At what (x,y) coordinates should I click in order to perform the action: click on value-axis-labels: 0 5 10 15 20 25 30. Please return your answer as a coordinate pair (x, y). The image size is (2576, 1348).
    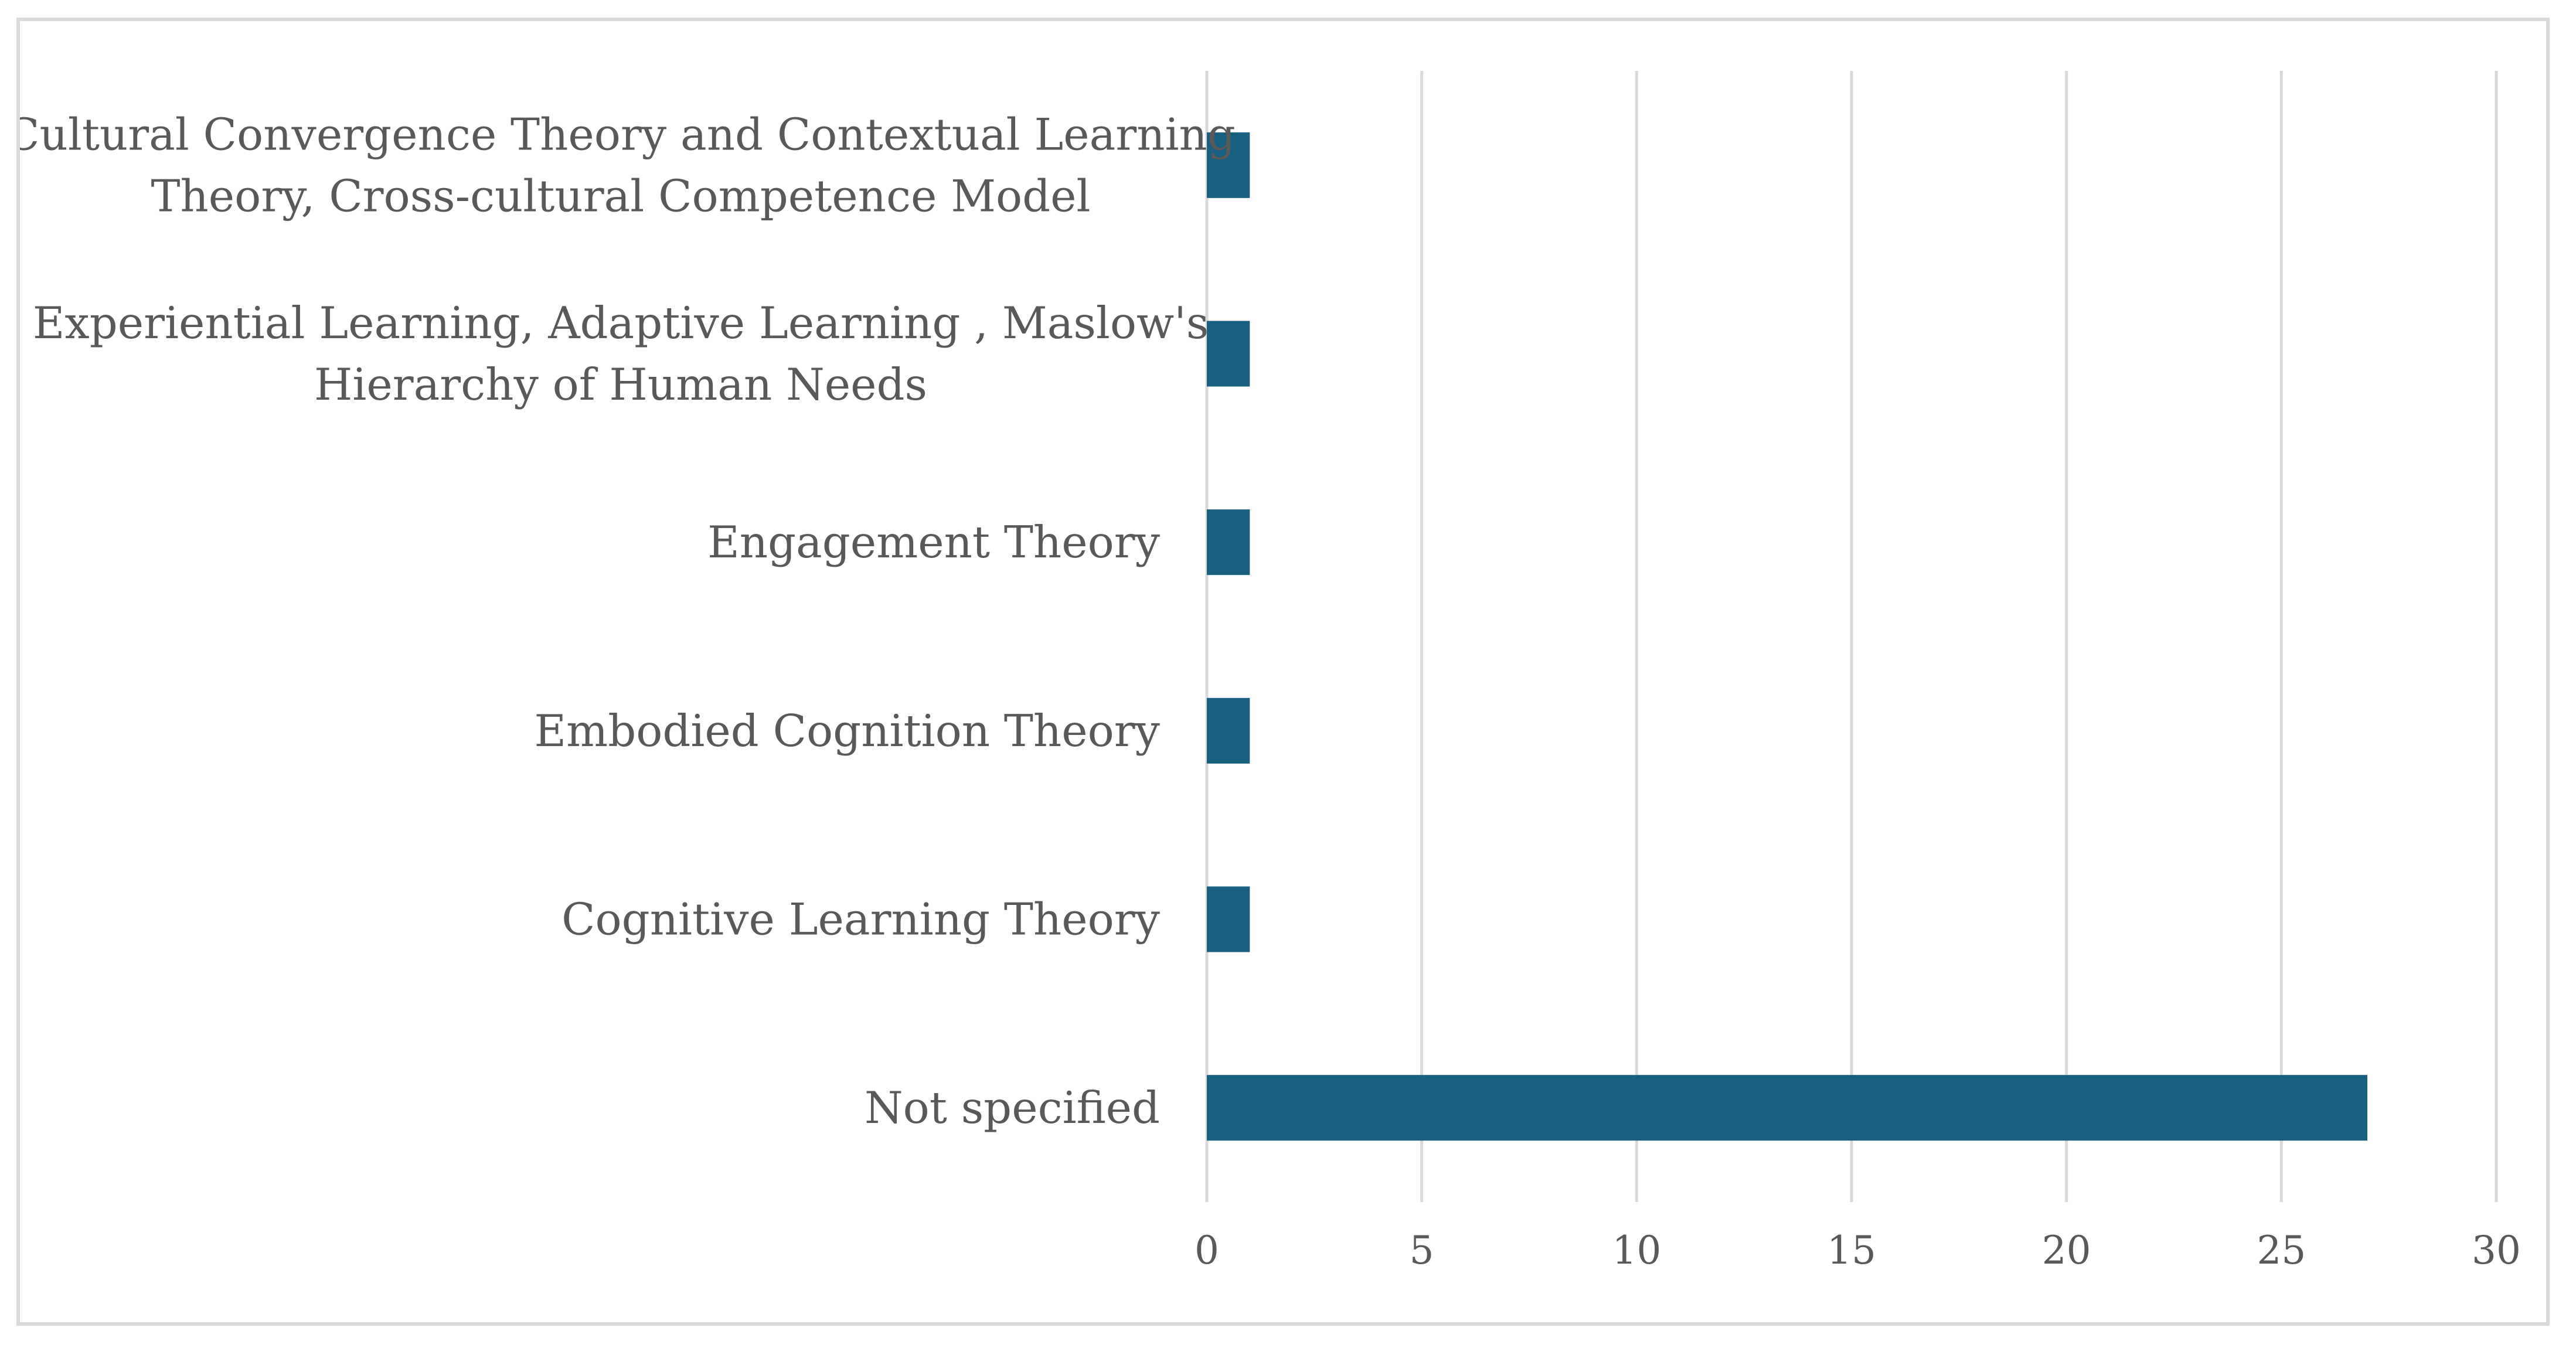
    Looking at the image, I should click on (1858, 1250).